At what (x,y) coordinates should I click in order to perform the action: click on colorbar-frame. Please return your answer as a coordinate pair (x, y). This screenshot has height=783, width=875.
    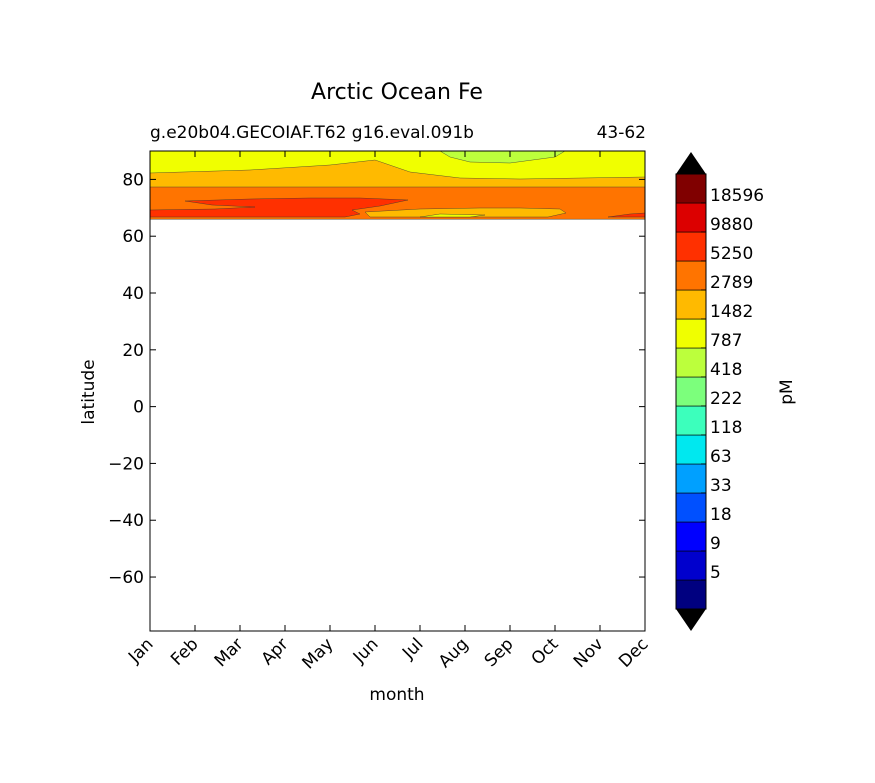
    Looking at the image, I should click on (691, 391).